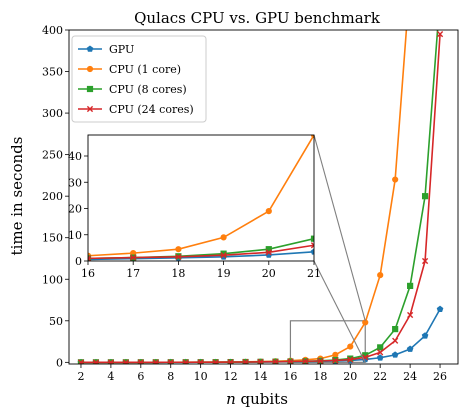 This screenshot has height=417, width=465. Describe the element at coordinates (269, 273) in the screenshot. I see `inset-x-tick-label: 20` at that location.